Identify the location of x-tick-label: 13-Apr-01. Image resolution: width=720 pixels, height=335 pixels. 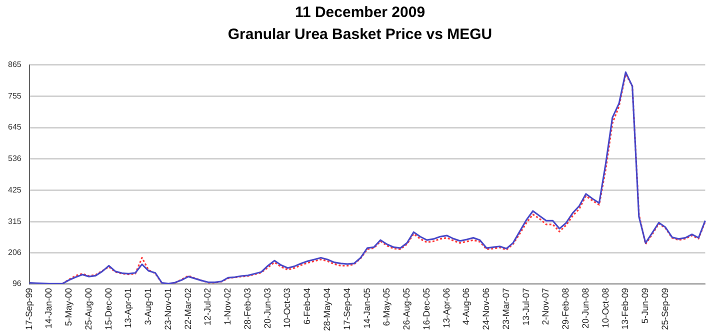
(128, 308).